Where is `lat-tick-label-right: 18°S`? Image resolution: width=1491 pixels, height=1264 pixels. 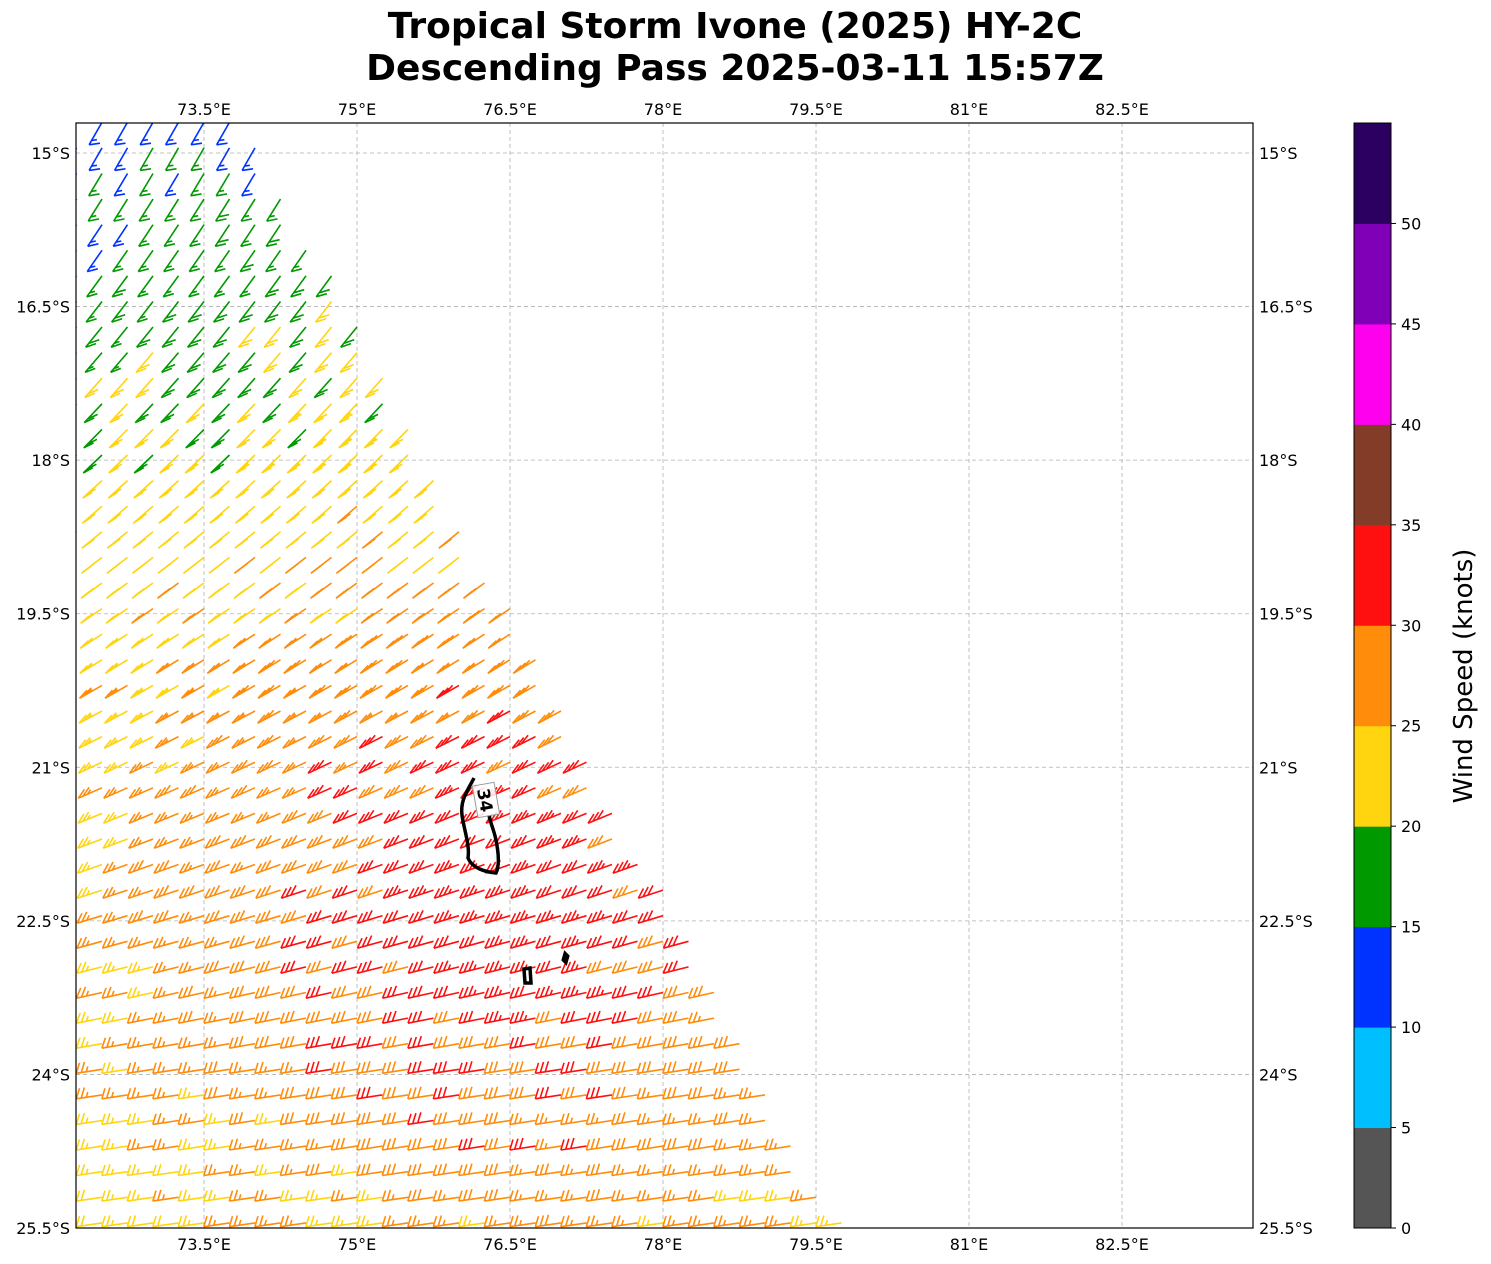 lat-tick-label-right: 18°S is located at coordinates (1278, 460).